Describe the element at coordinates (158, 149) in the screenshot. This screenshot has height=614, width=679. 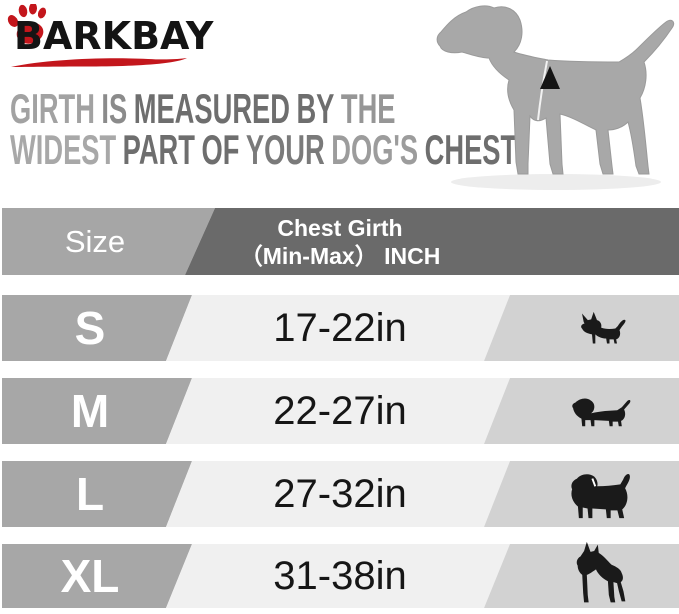
I see `note-word: PART` at that location.